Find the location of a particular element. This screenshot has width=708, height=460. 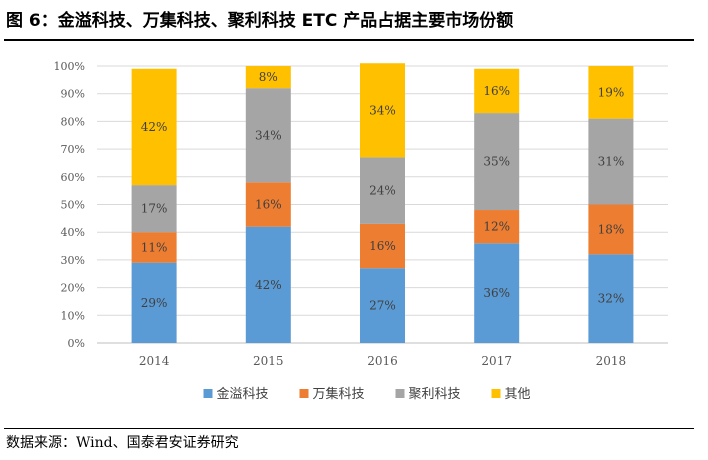

data-label: 36% is located at coordinates (496, 293).